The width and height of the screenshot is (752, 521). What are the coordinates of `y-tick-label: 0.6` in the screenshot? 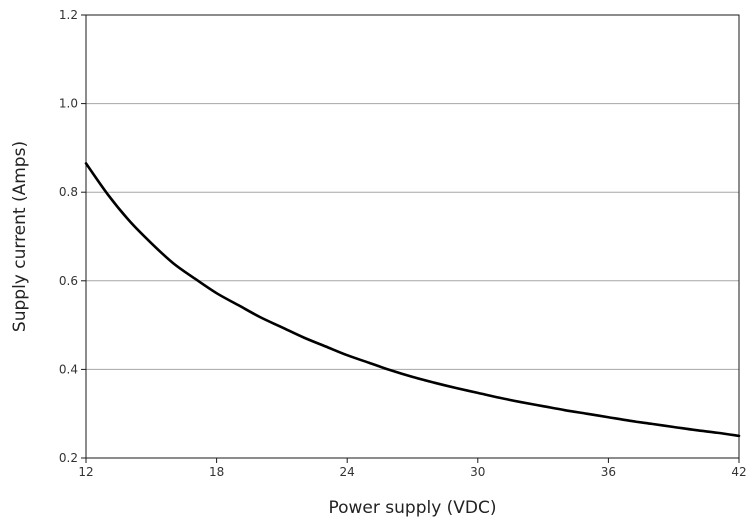 It's located at (68, 281).